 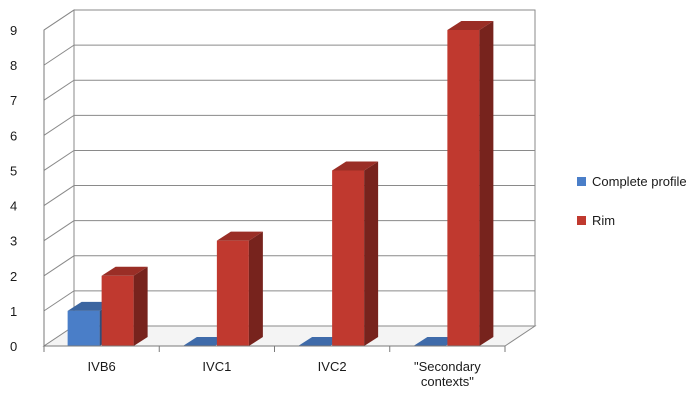 I want to click on y-tick-label: 8, so click(x=13, y=65).